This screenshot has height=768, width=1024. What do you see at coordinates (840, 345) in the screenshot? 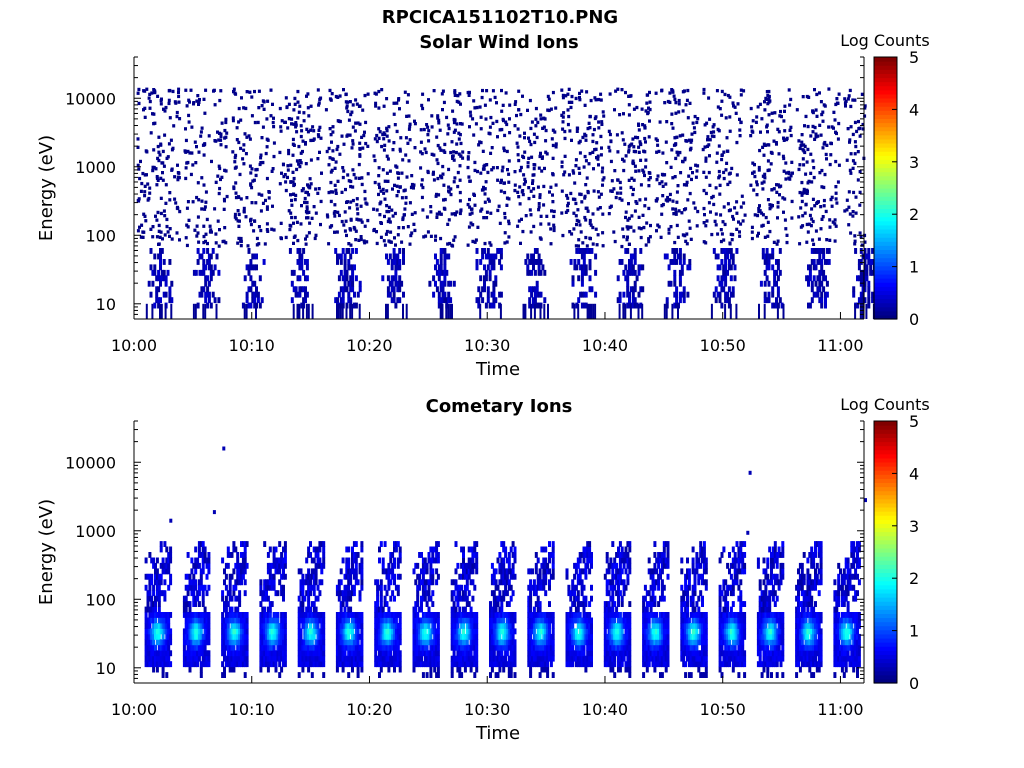
I see `x-tick-label: 11:00` at bounding box center [840, 345].